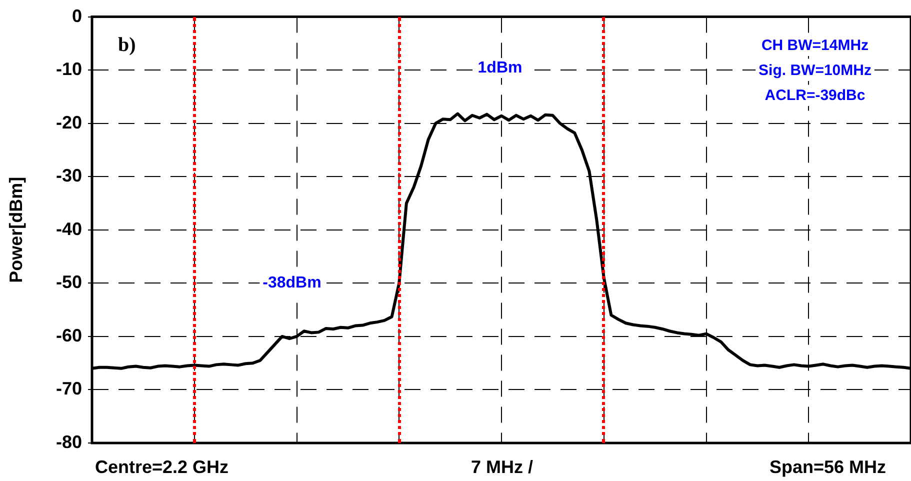 Image resolution: width=911 pixels, height=481 pixels. I want to click on text: Span=56 MHz, so click(827, 466).